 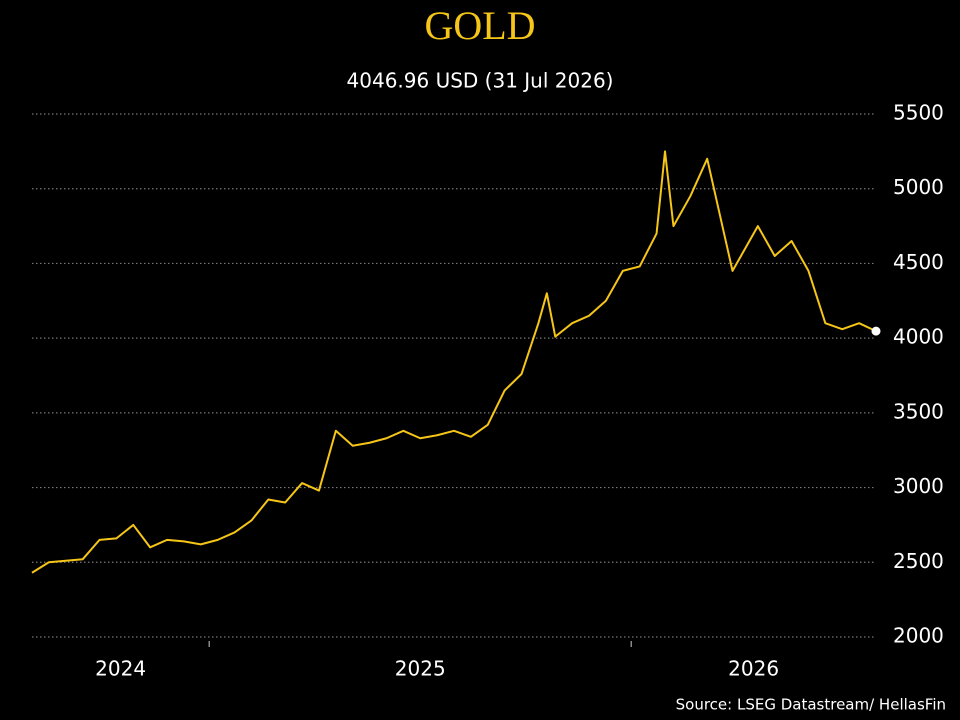 I want to click on y-tick-label: 4000, so click(x=918, y=337).